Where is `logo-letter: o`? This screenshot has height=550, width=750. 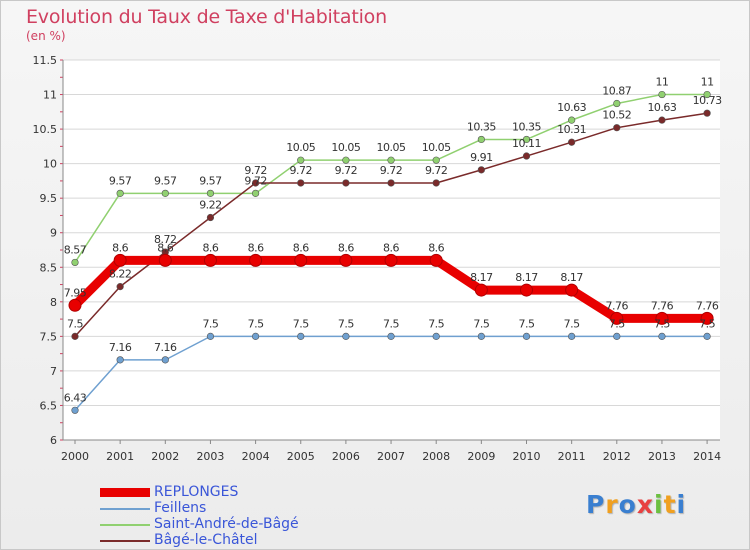 logo-letter: o is located at coordinates (627, 504).